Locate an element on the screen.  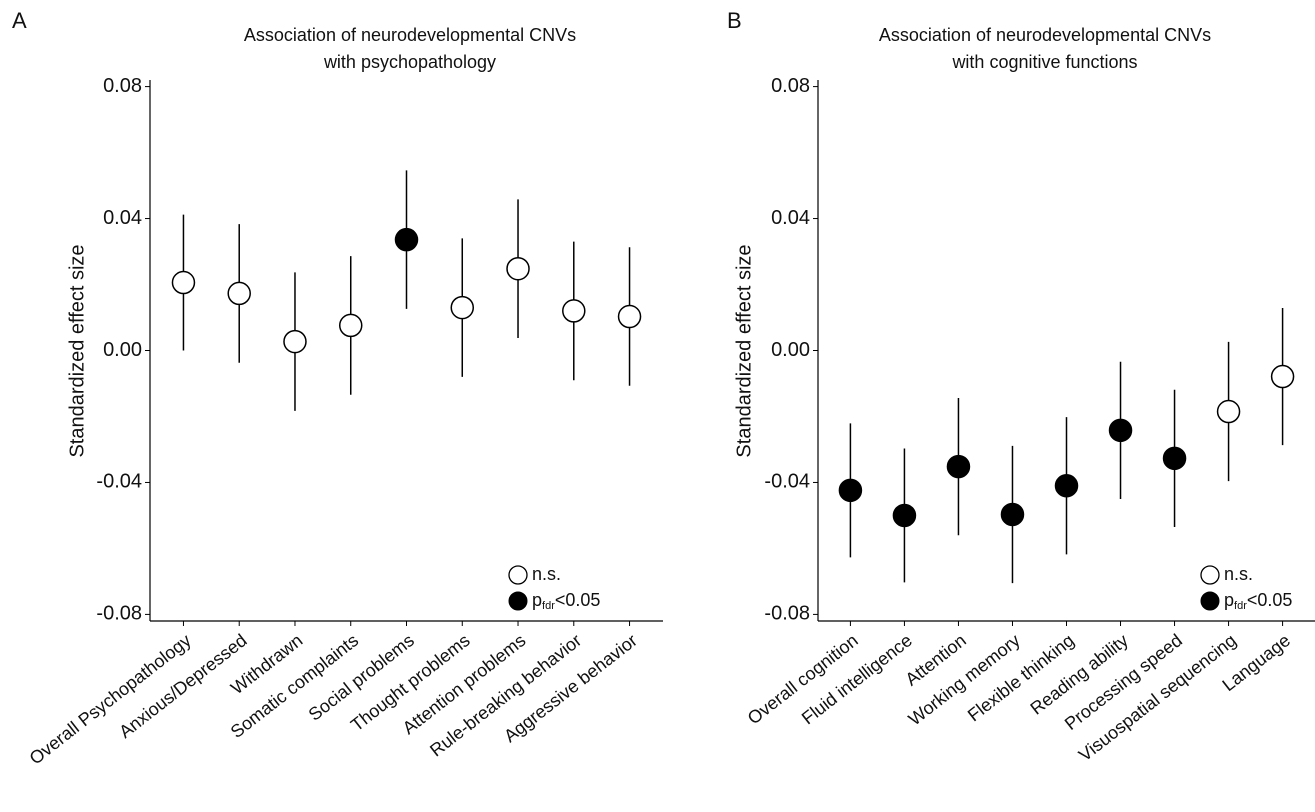
chart-title: with cognitive functions is located at coordinates (1044, 62).